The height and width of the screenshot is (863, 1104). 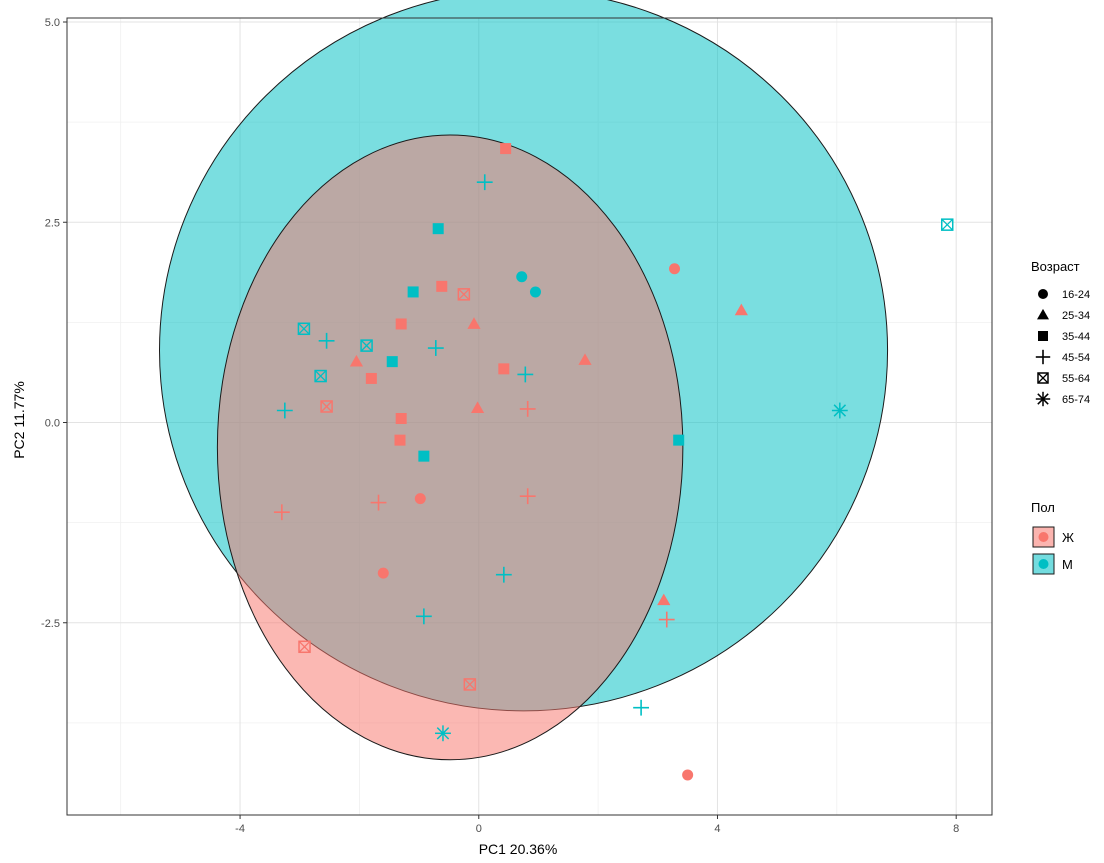 I want to click on color-legend: Пол ЖМ, so click(x=1052, y=537).